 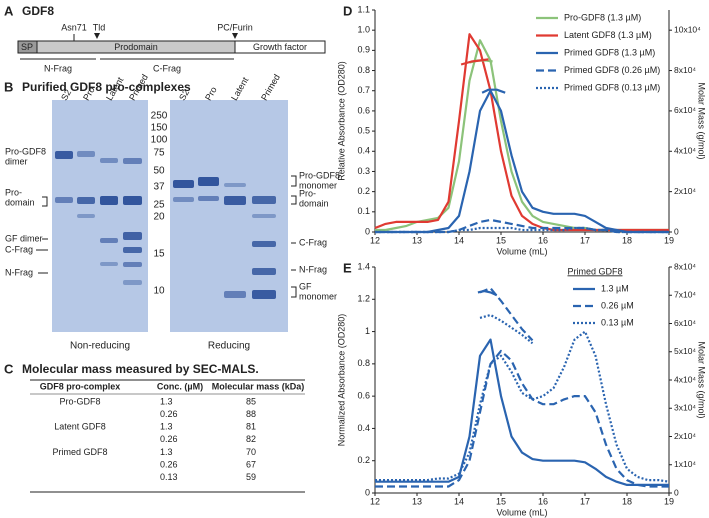 What do you see at coordinates (367, 231) in the screenshot?
I see `y-tick-label: 0` at bounding box center [367, 231].